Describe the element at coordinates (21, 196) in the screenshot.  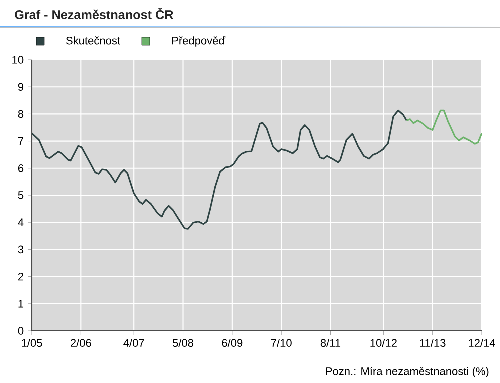
I see `y-tick-label: 5` at that location.